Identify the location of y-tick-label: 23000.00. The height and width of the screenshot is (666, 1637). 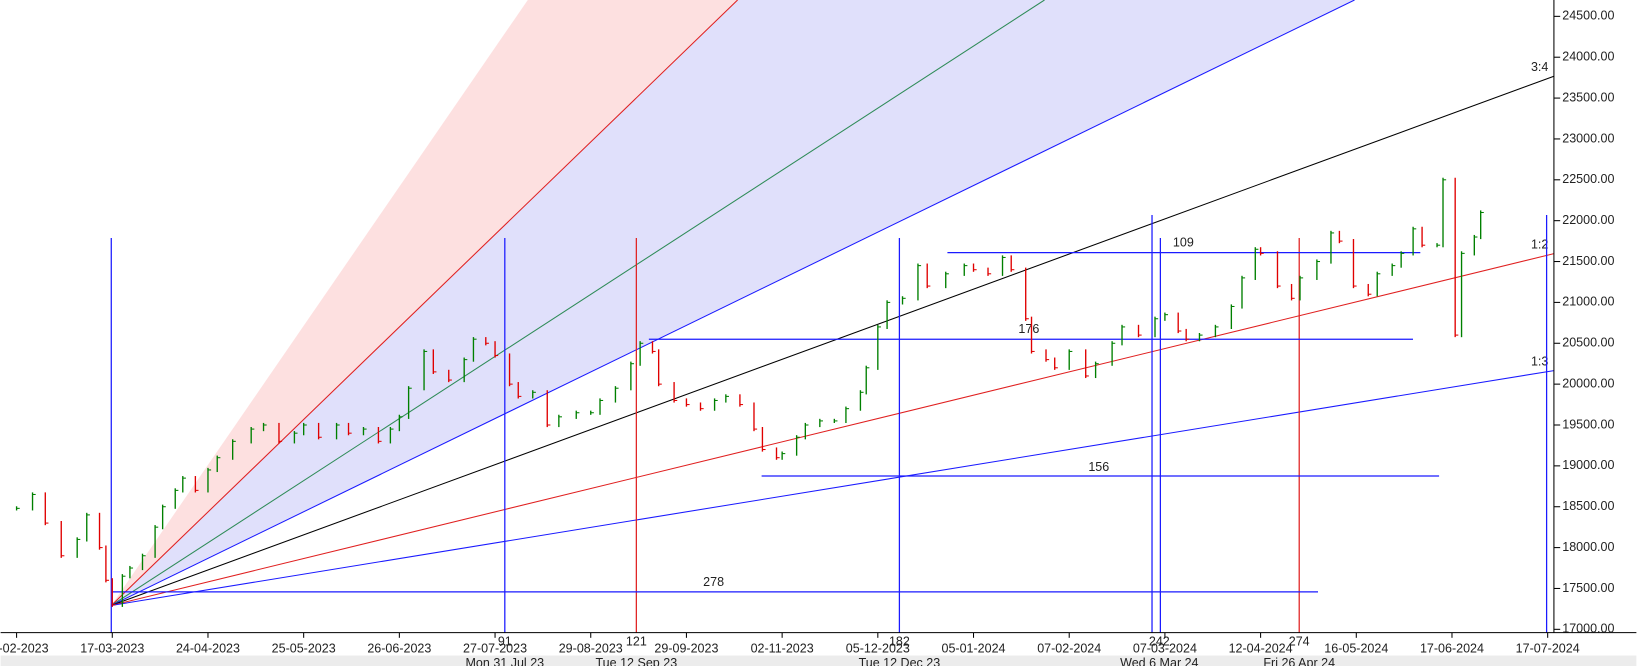
(1588, 138).